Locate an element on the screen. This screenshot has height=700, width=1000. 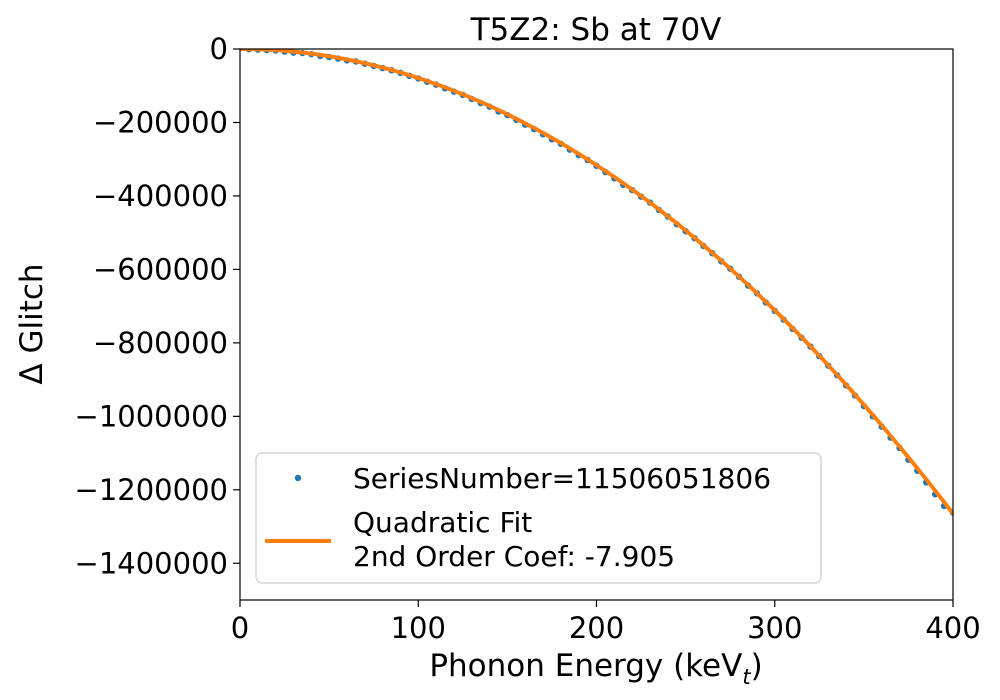
y-tick-label: −1400000 is located at coordinates (151, 563).